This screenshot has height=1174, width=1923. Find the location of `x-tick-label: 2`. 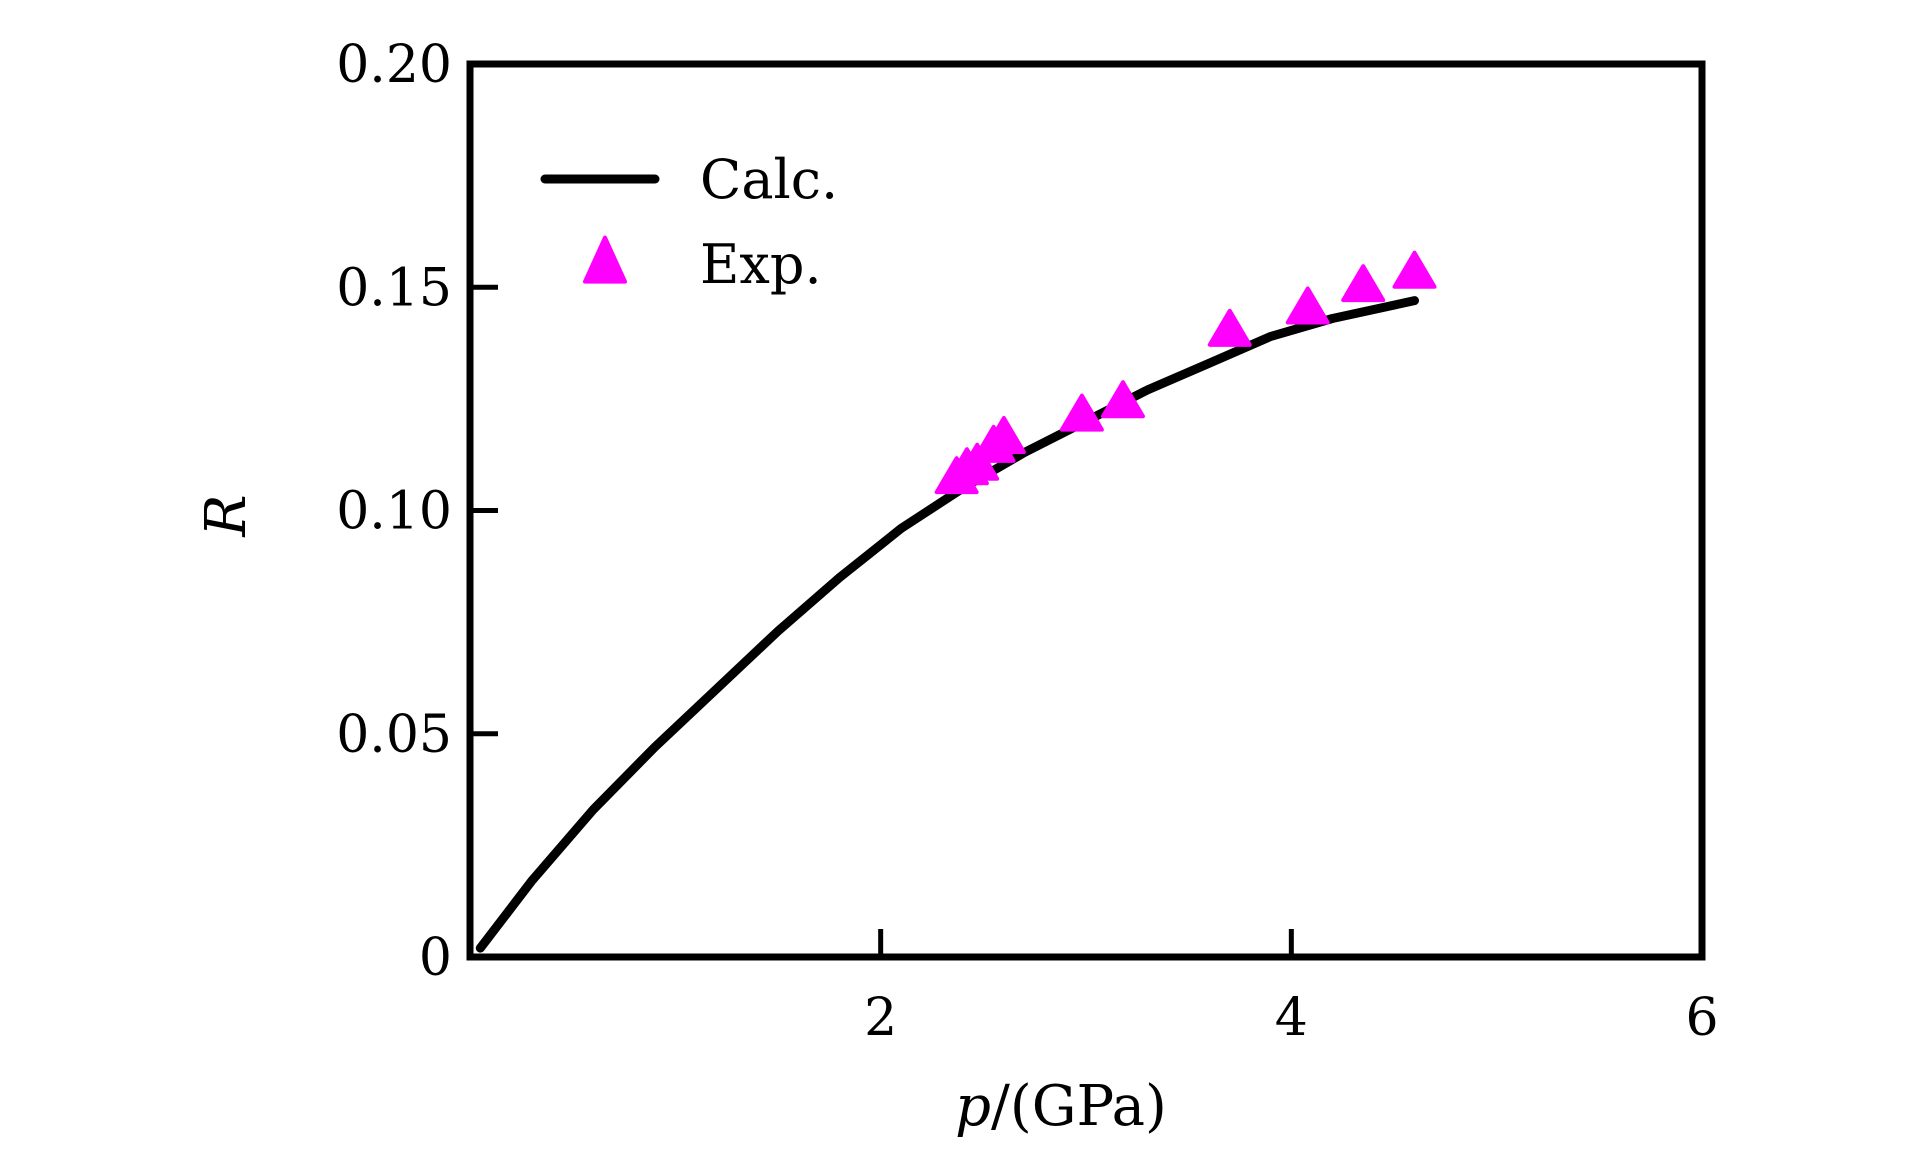

x-tick-label: 2 is located at coordinates (880, 1018).